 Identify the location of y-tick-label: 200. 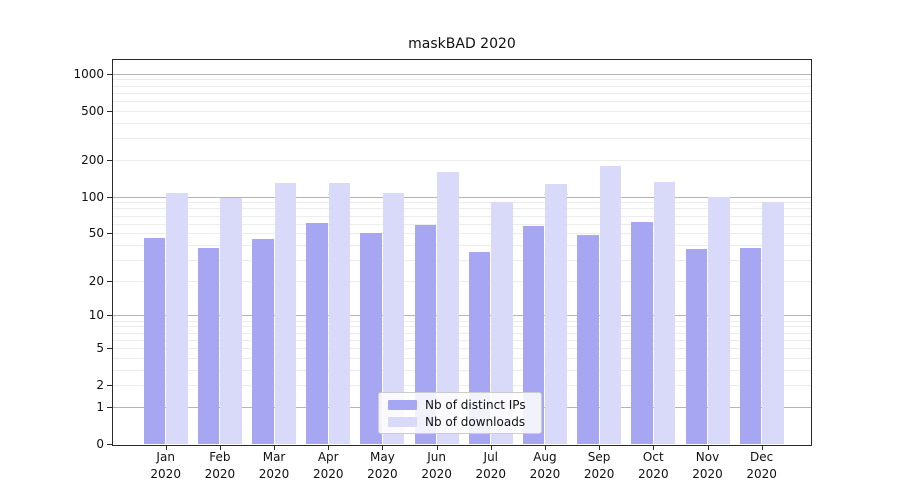
(92, 159).